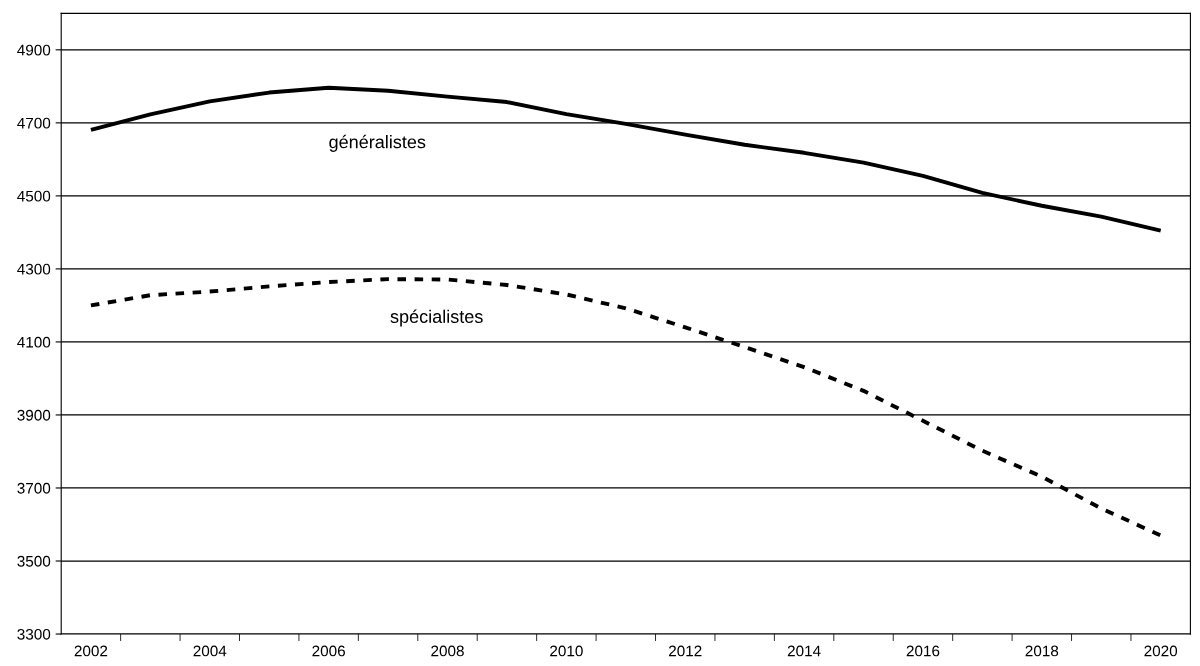 This screenshot has height=666, width=1200. What do you see at coordinates (34, 488) in the screenshot?
I see `y-tick-label: 3700` at bounding box center [34, 488].